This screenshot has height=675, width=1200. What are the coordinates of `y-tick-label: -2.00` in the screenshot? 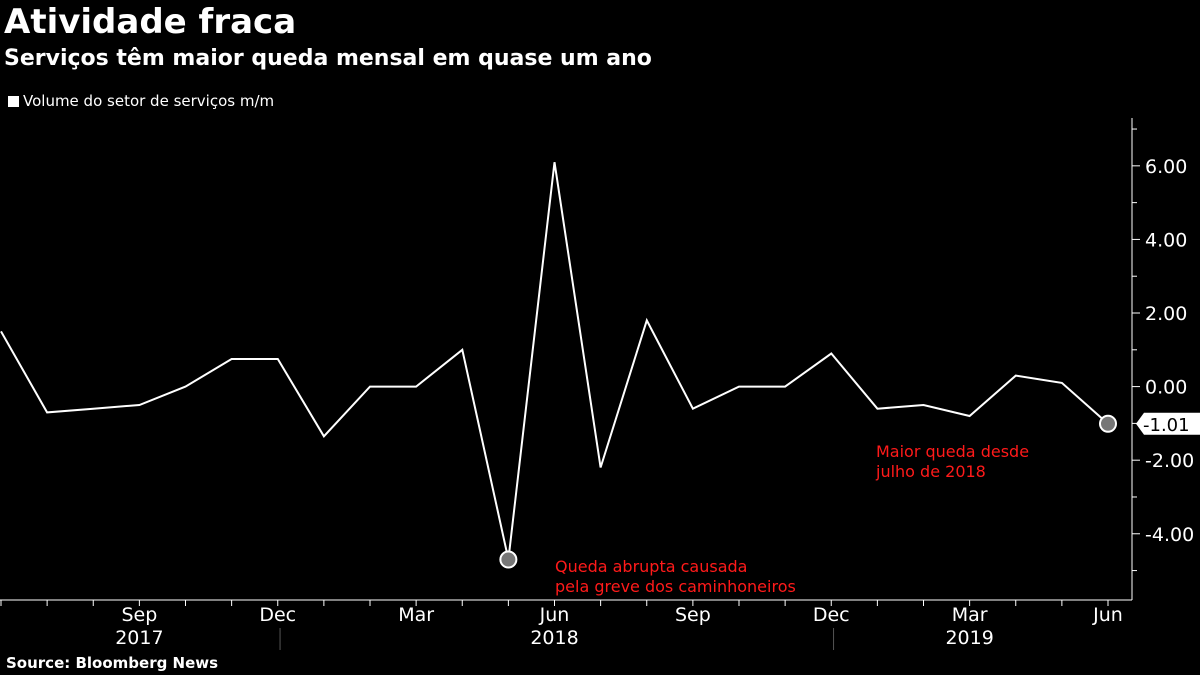 It's located at (1169, 461).